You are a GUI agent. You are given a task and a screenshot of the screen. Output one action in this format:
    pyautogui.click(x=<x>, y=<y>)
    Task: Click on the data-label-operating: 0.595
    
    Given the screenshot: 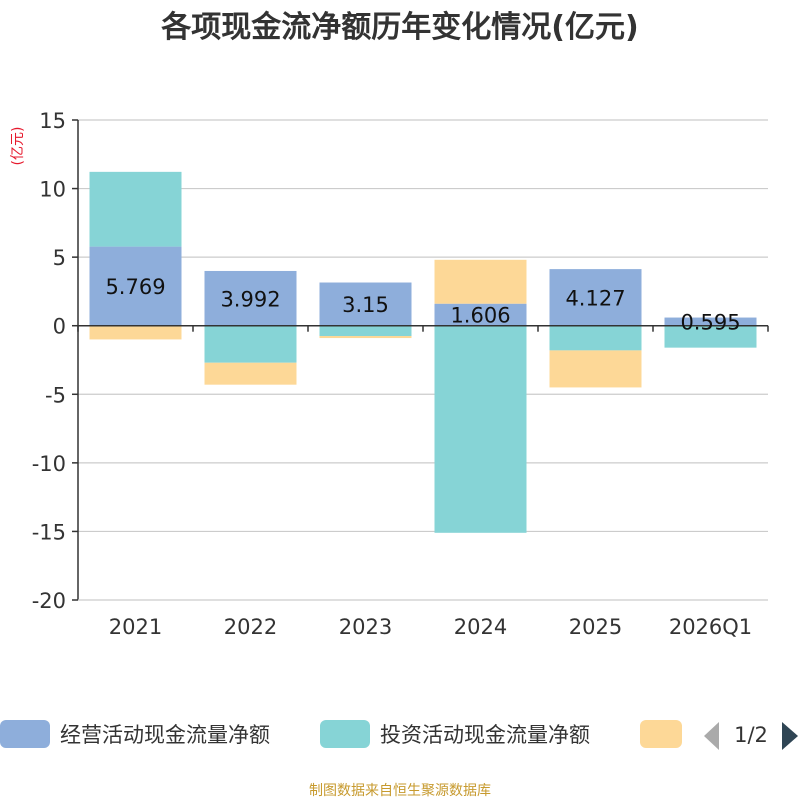 What is the action you would take?
    pyautogui.click(x=710, y=323)
    